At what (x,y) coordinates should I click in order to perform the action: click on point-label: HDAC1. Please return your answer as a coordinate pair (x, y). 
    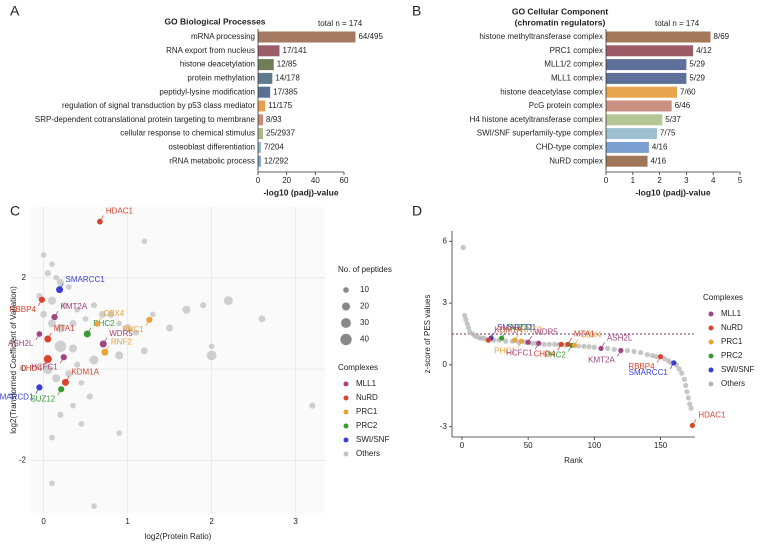
    Looking at the image, I should click on (712, 415).